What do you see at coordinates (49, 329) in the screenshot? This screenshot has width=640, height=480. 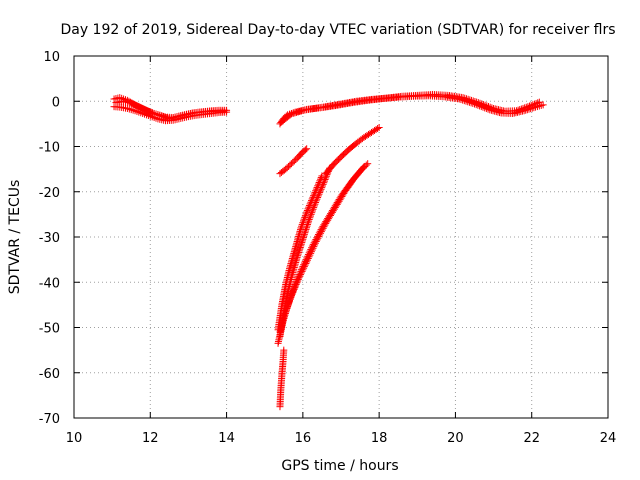 I see `y-tick-label: -50` at bounding box center [49, 329].